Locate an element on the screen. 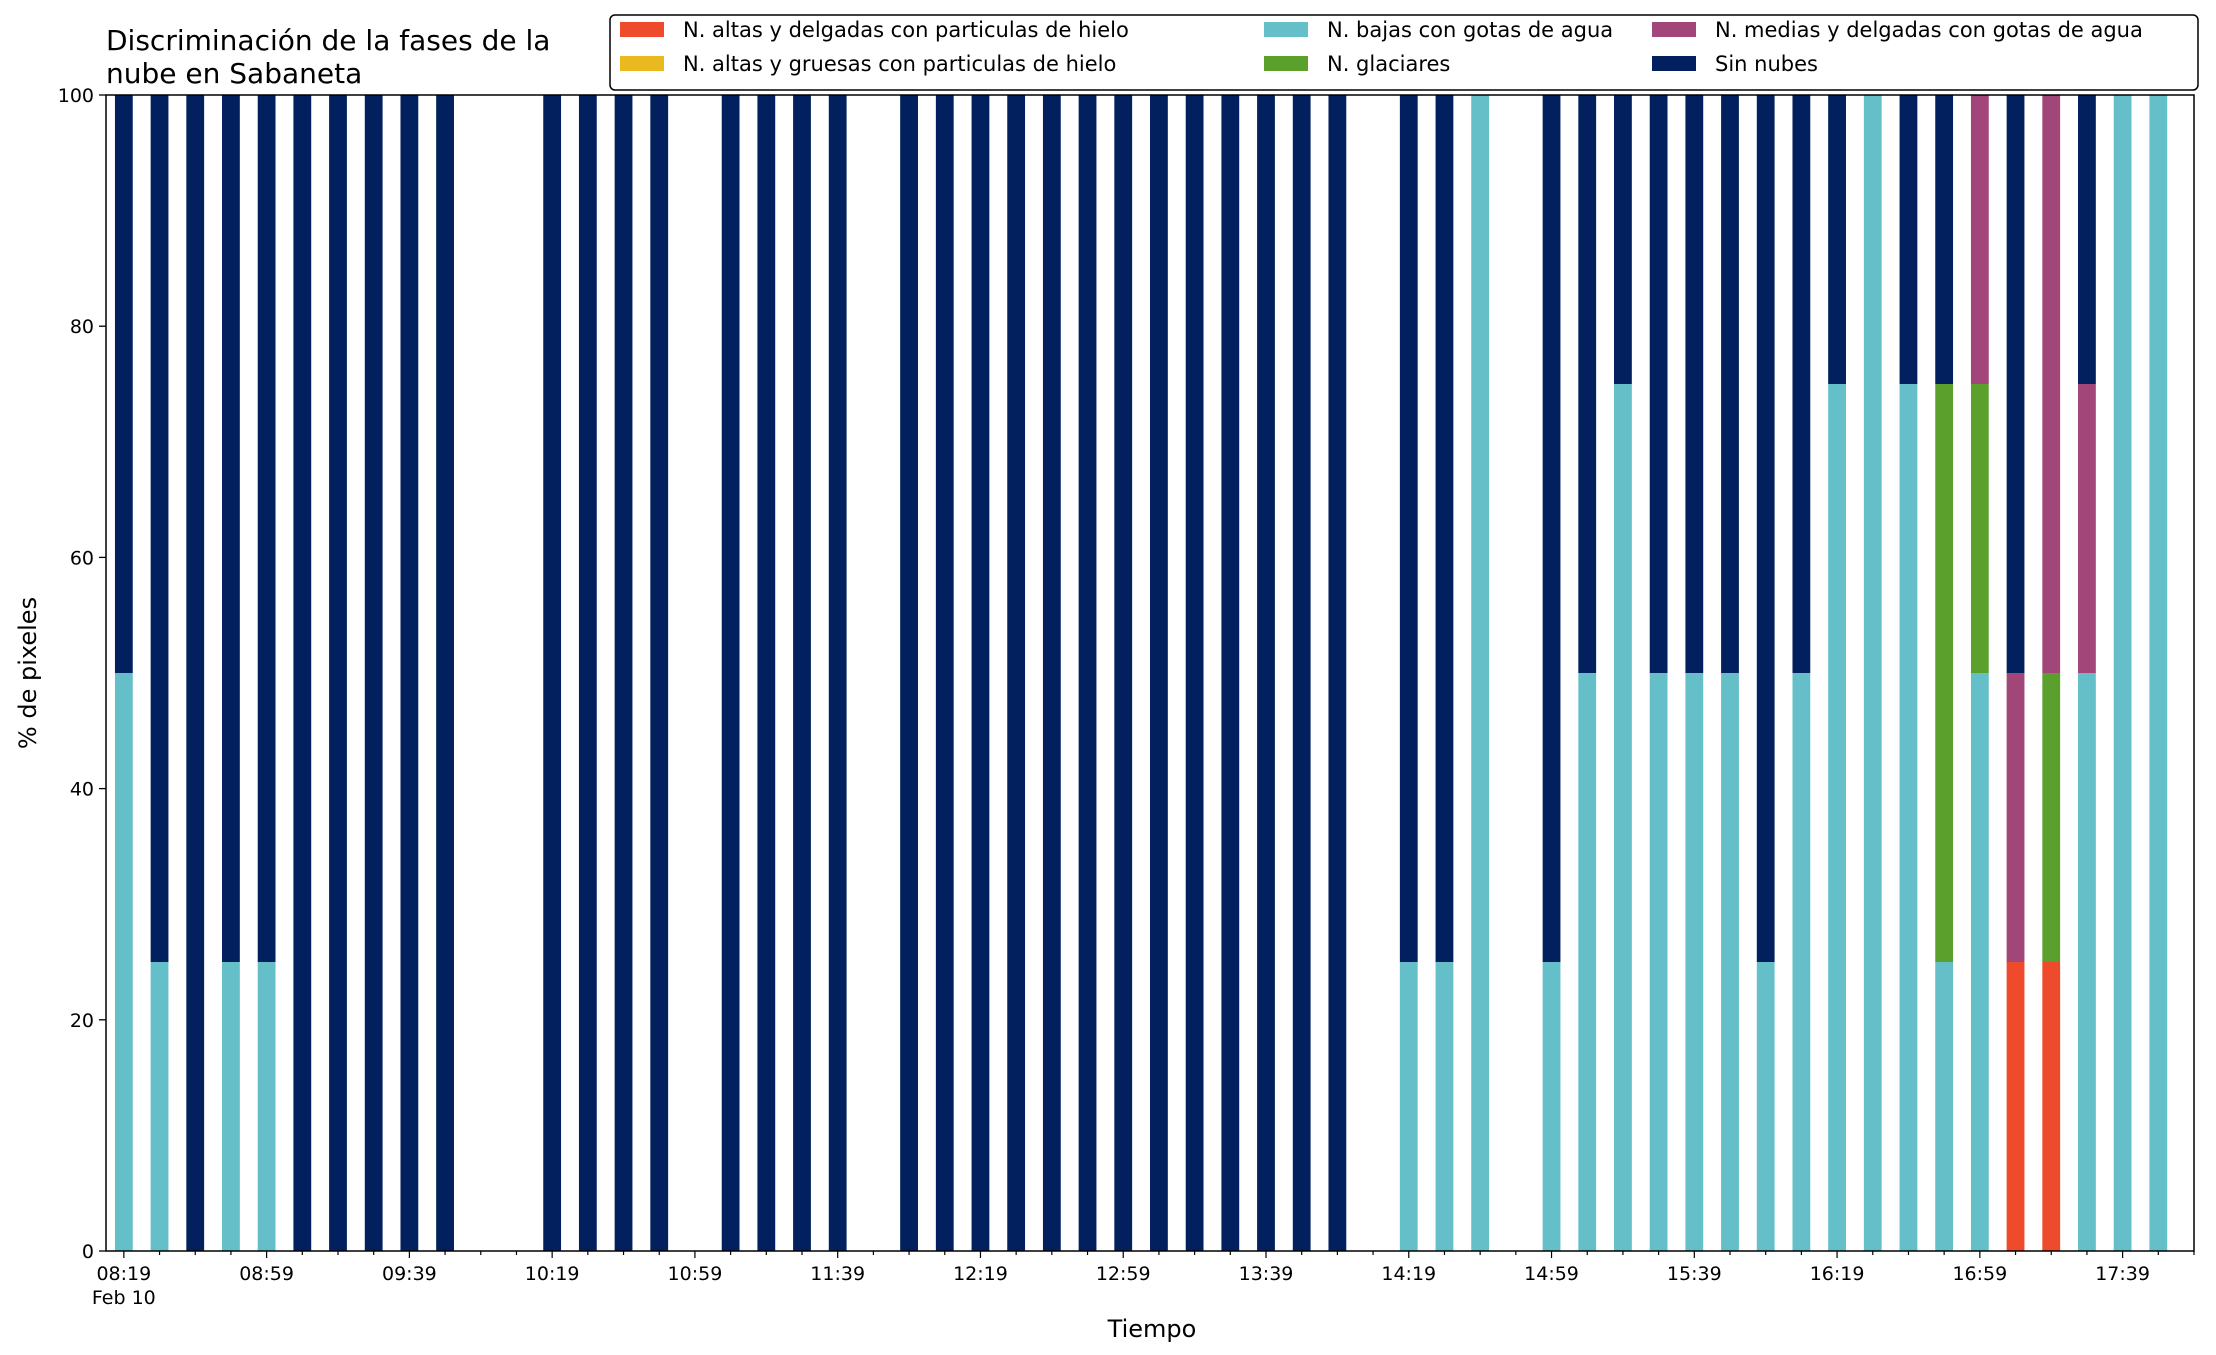 This screenshot has height=1355, width=2216. bar-1619-n-bajas-con-gotas-de-agua is located at coordinates (1837, 817).